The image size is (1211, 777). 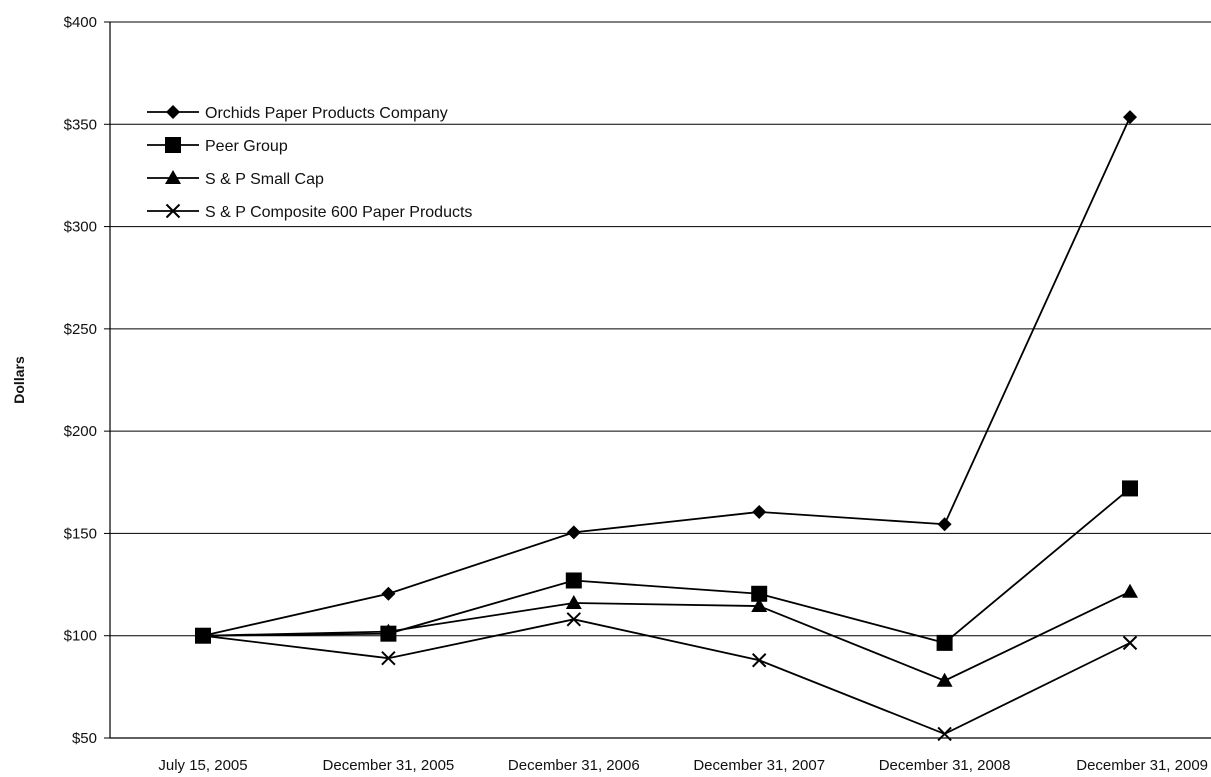 I want to click on y-axis-title: Dollars, so click(x=19, y=380).